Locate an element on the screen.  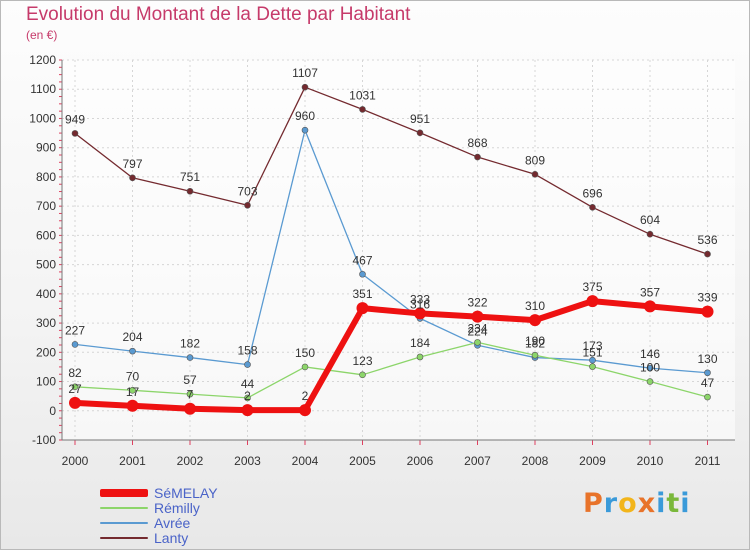
y-tick-label: 500 is located at coordinates (46, 265).